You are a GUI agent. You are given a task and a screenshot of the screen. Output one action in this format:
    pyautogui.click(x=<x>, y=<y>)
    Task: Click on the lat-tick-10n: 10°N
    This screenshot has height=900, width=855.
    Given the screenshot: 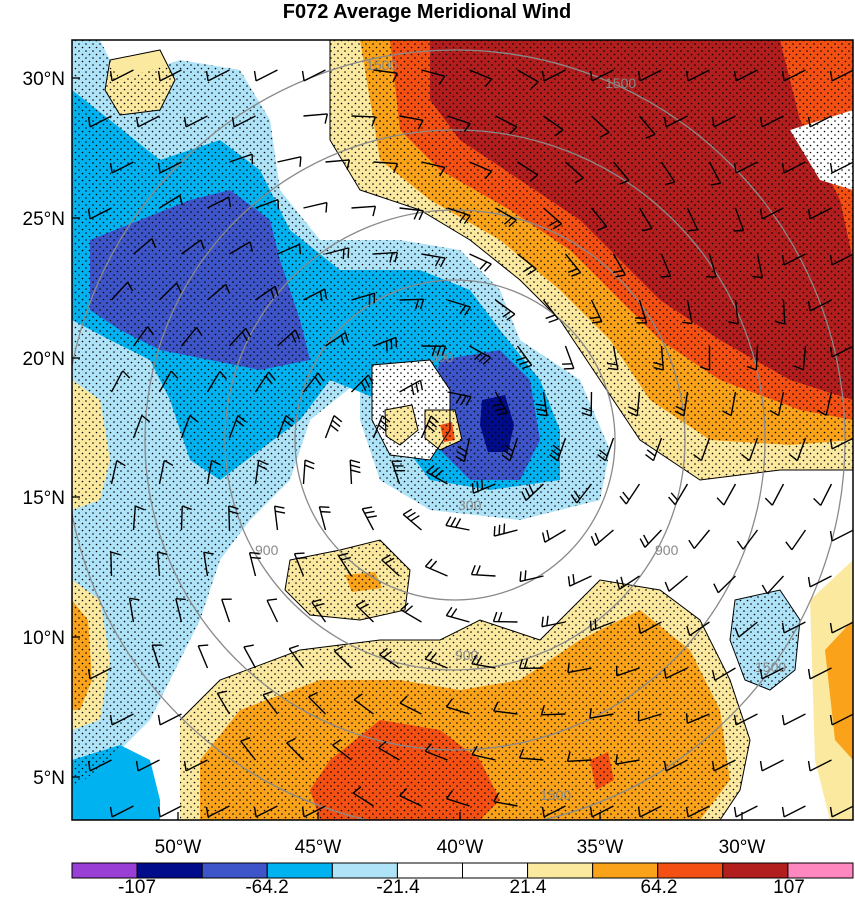 What is the action you would take?
    pyautogui.click(x=44, y=638)
    